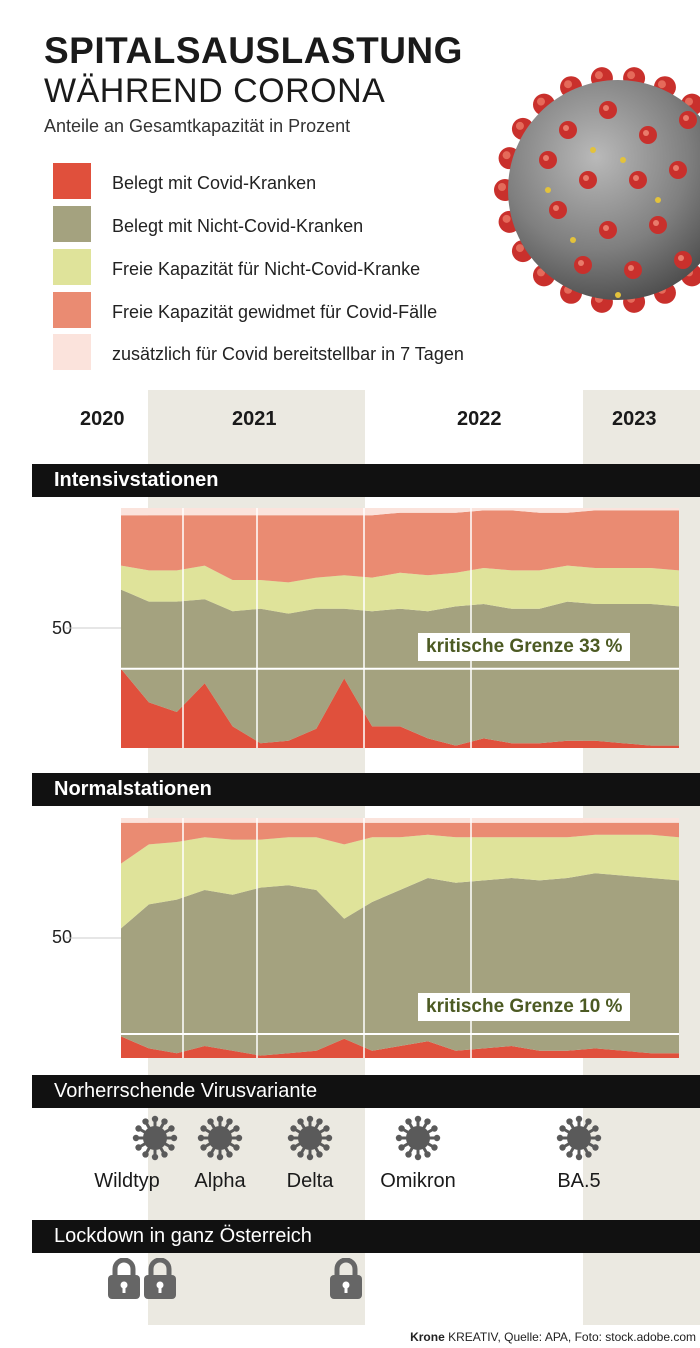  I want to click on icu-area-free-covid, so click(400, 546).